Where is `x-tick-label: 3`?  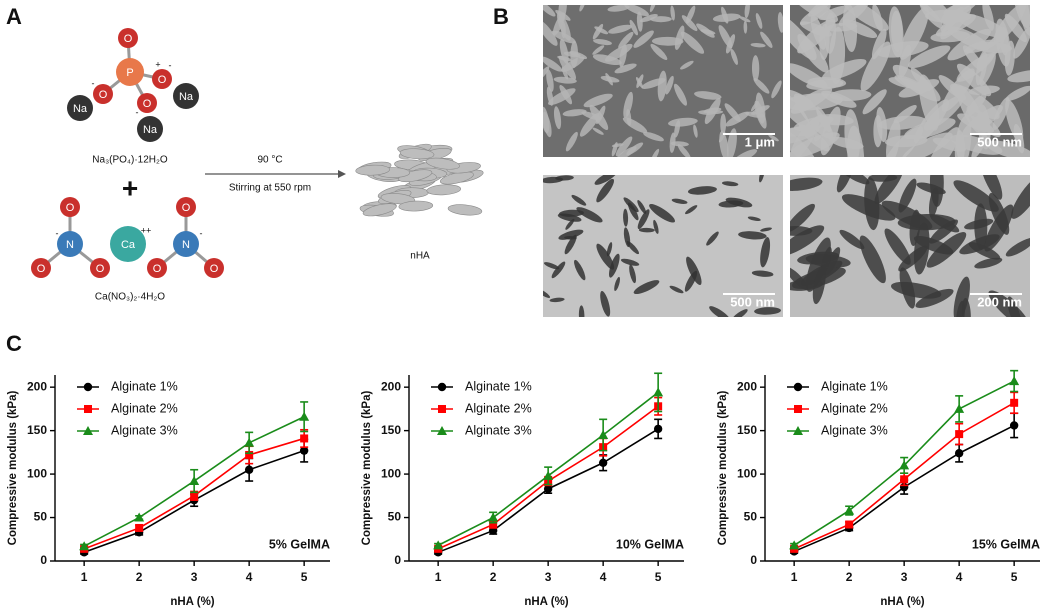 x-tick-label: 3 is located at coordinates (548, 577).